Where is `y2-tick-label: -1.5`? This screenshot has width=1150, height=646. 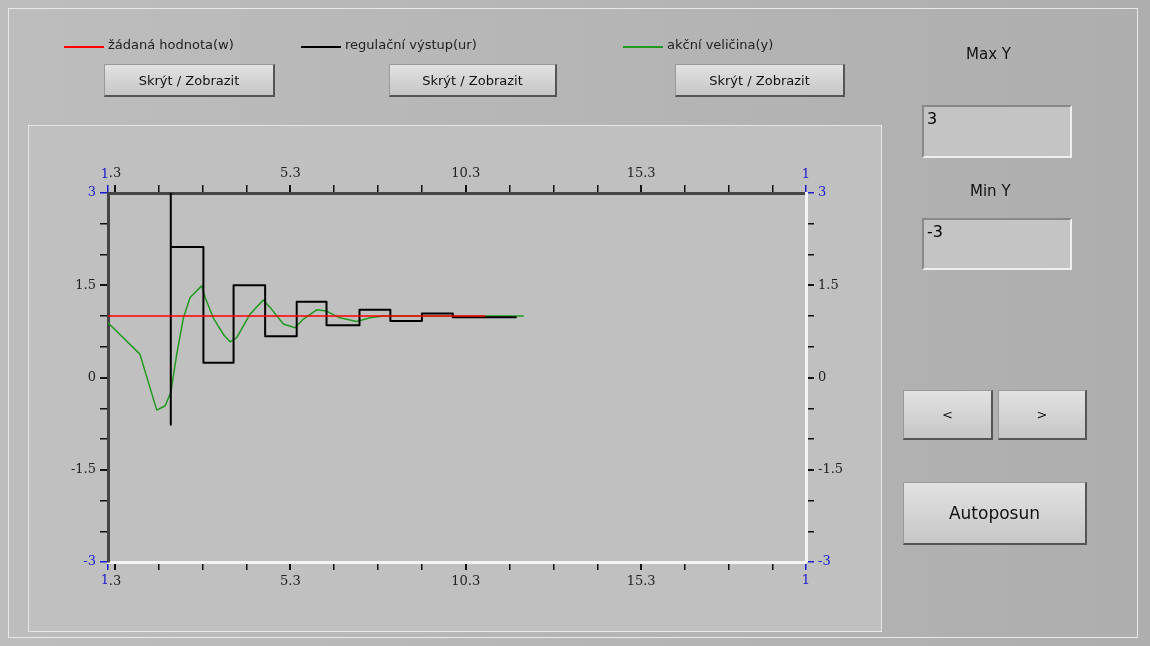 y2-tick-label: -1.5 is located at coordinates (831, 469).